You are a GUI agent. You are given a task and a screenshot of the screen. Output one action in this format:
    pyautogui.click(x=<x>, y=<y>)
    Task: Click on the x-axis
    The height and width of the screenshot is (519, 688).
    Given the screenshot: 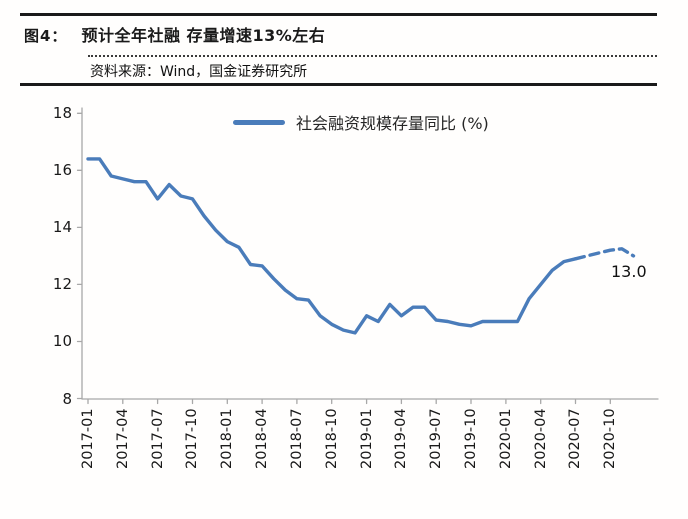 What is the action you would take?
    pyautogui.click(x=370, y=401)
    